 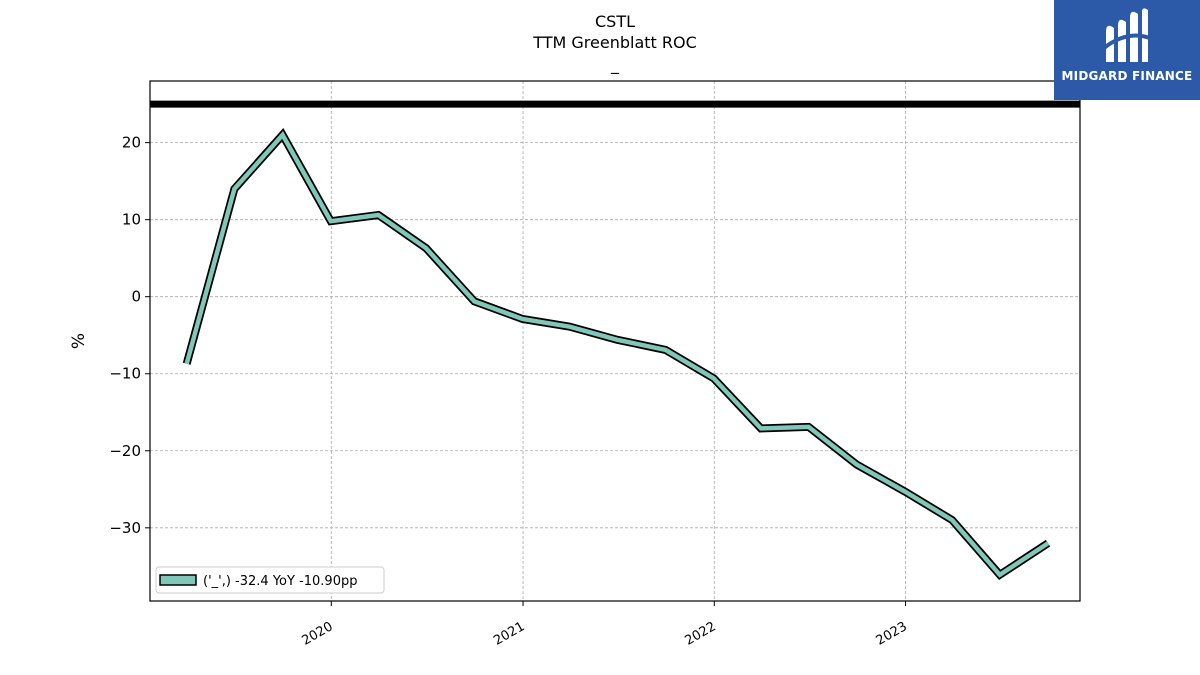 I want to click on legend: ('_',) -32.4 YoY -10.90pp, so click(x=270, y=580).